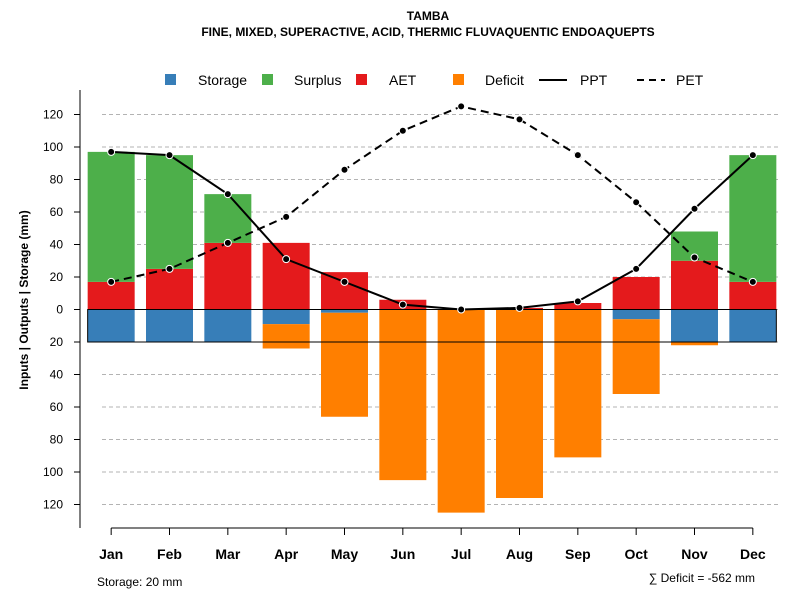  Describe the element at coordinates (519, 554) in the screenshot. I see `x-tick-label: Aug` at that location.